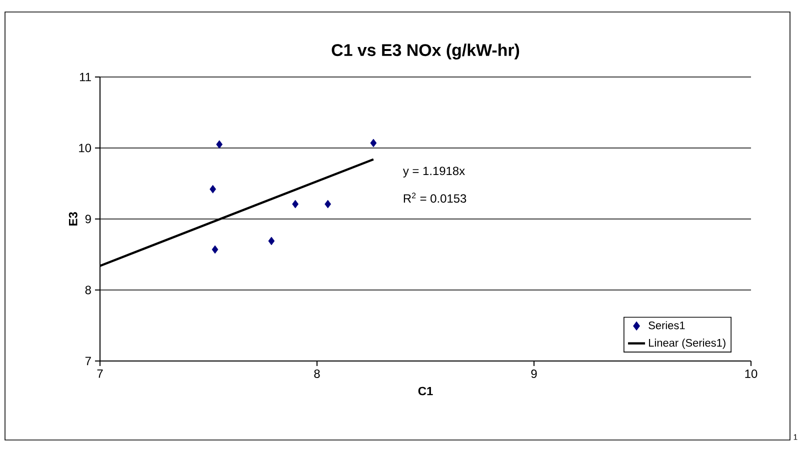  Describe the element at coordinates (435, 197) in the screenshot. I see `annotation: R$^{2}$ = 0.0153` at that location.